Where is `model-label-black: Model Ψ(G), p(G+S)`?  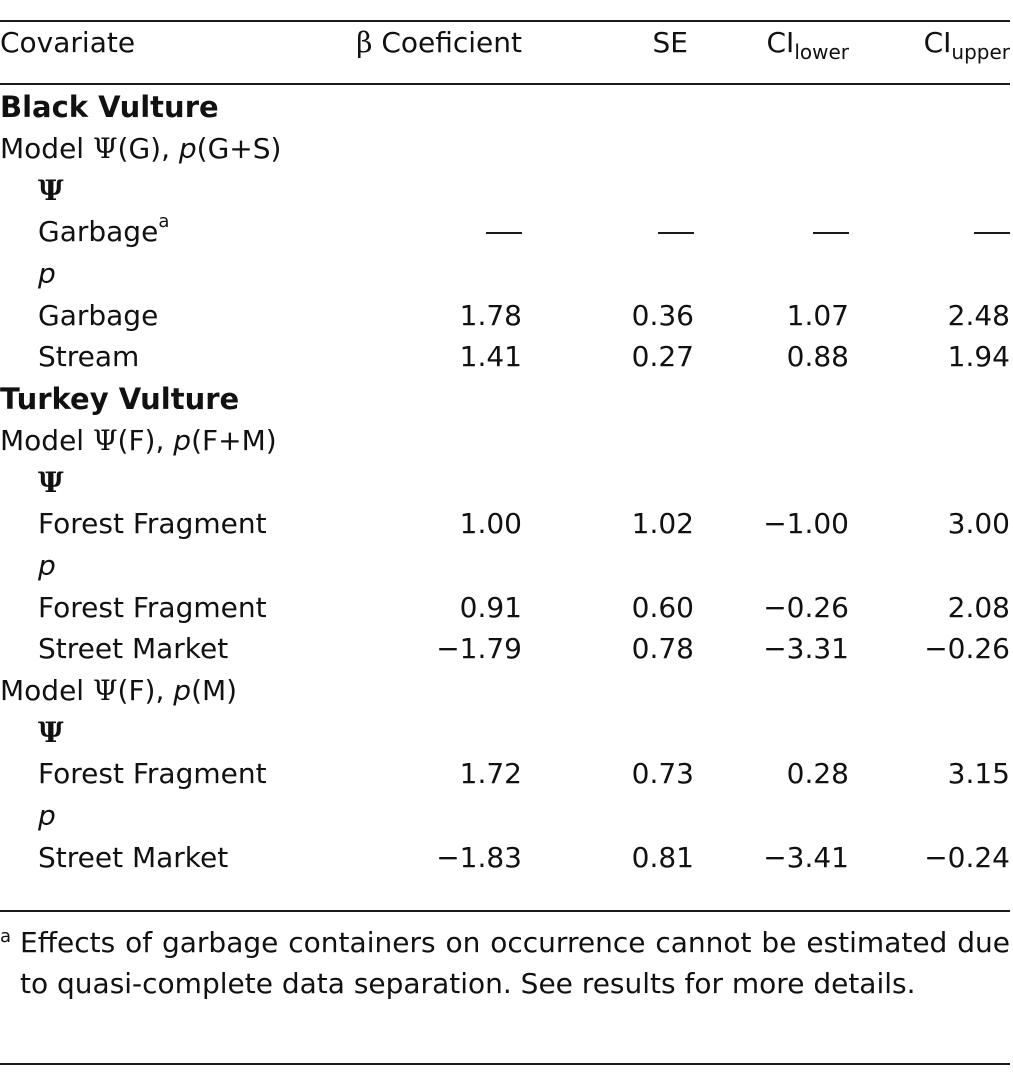
model-label-black: Model Ψ(G), p(G+S) is located at coordinates (505, 149).